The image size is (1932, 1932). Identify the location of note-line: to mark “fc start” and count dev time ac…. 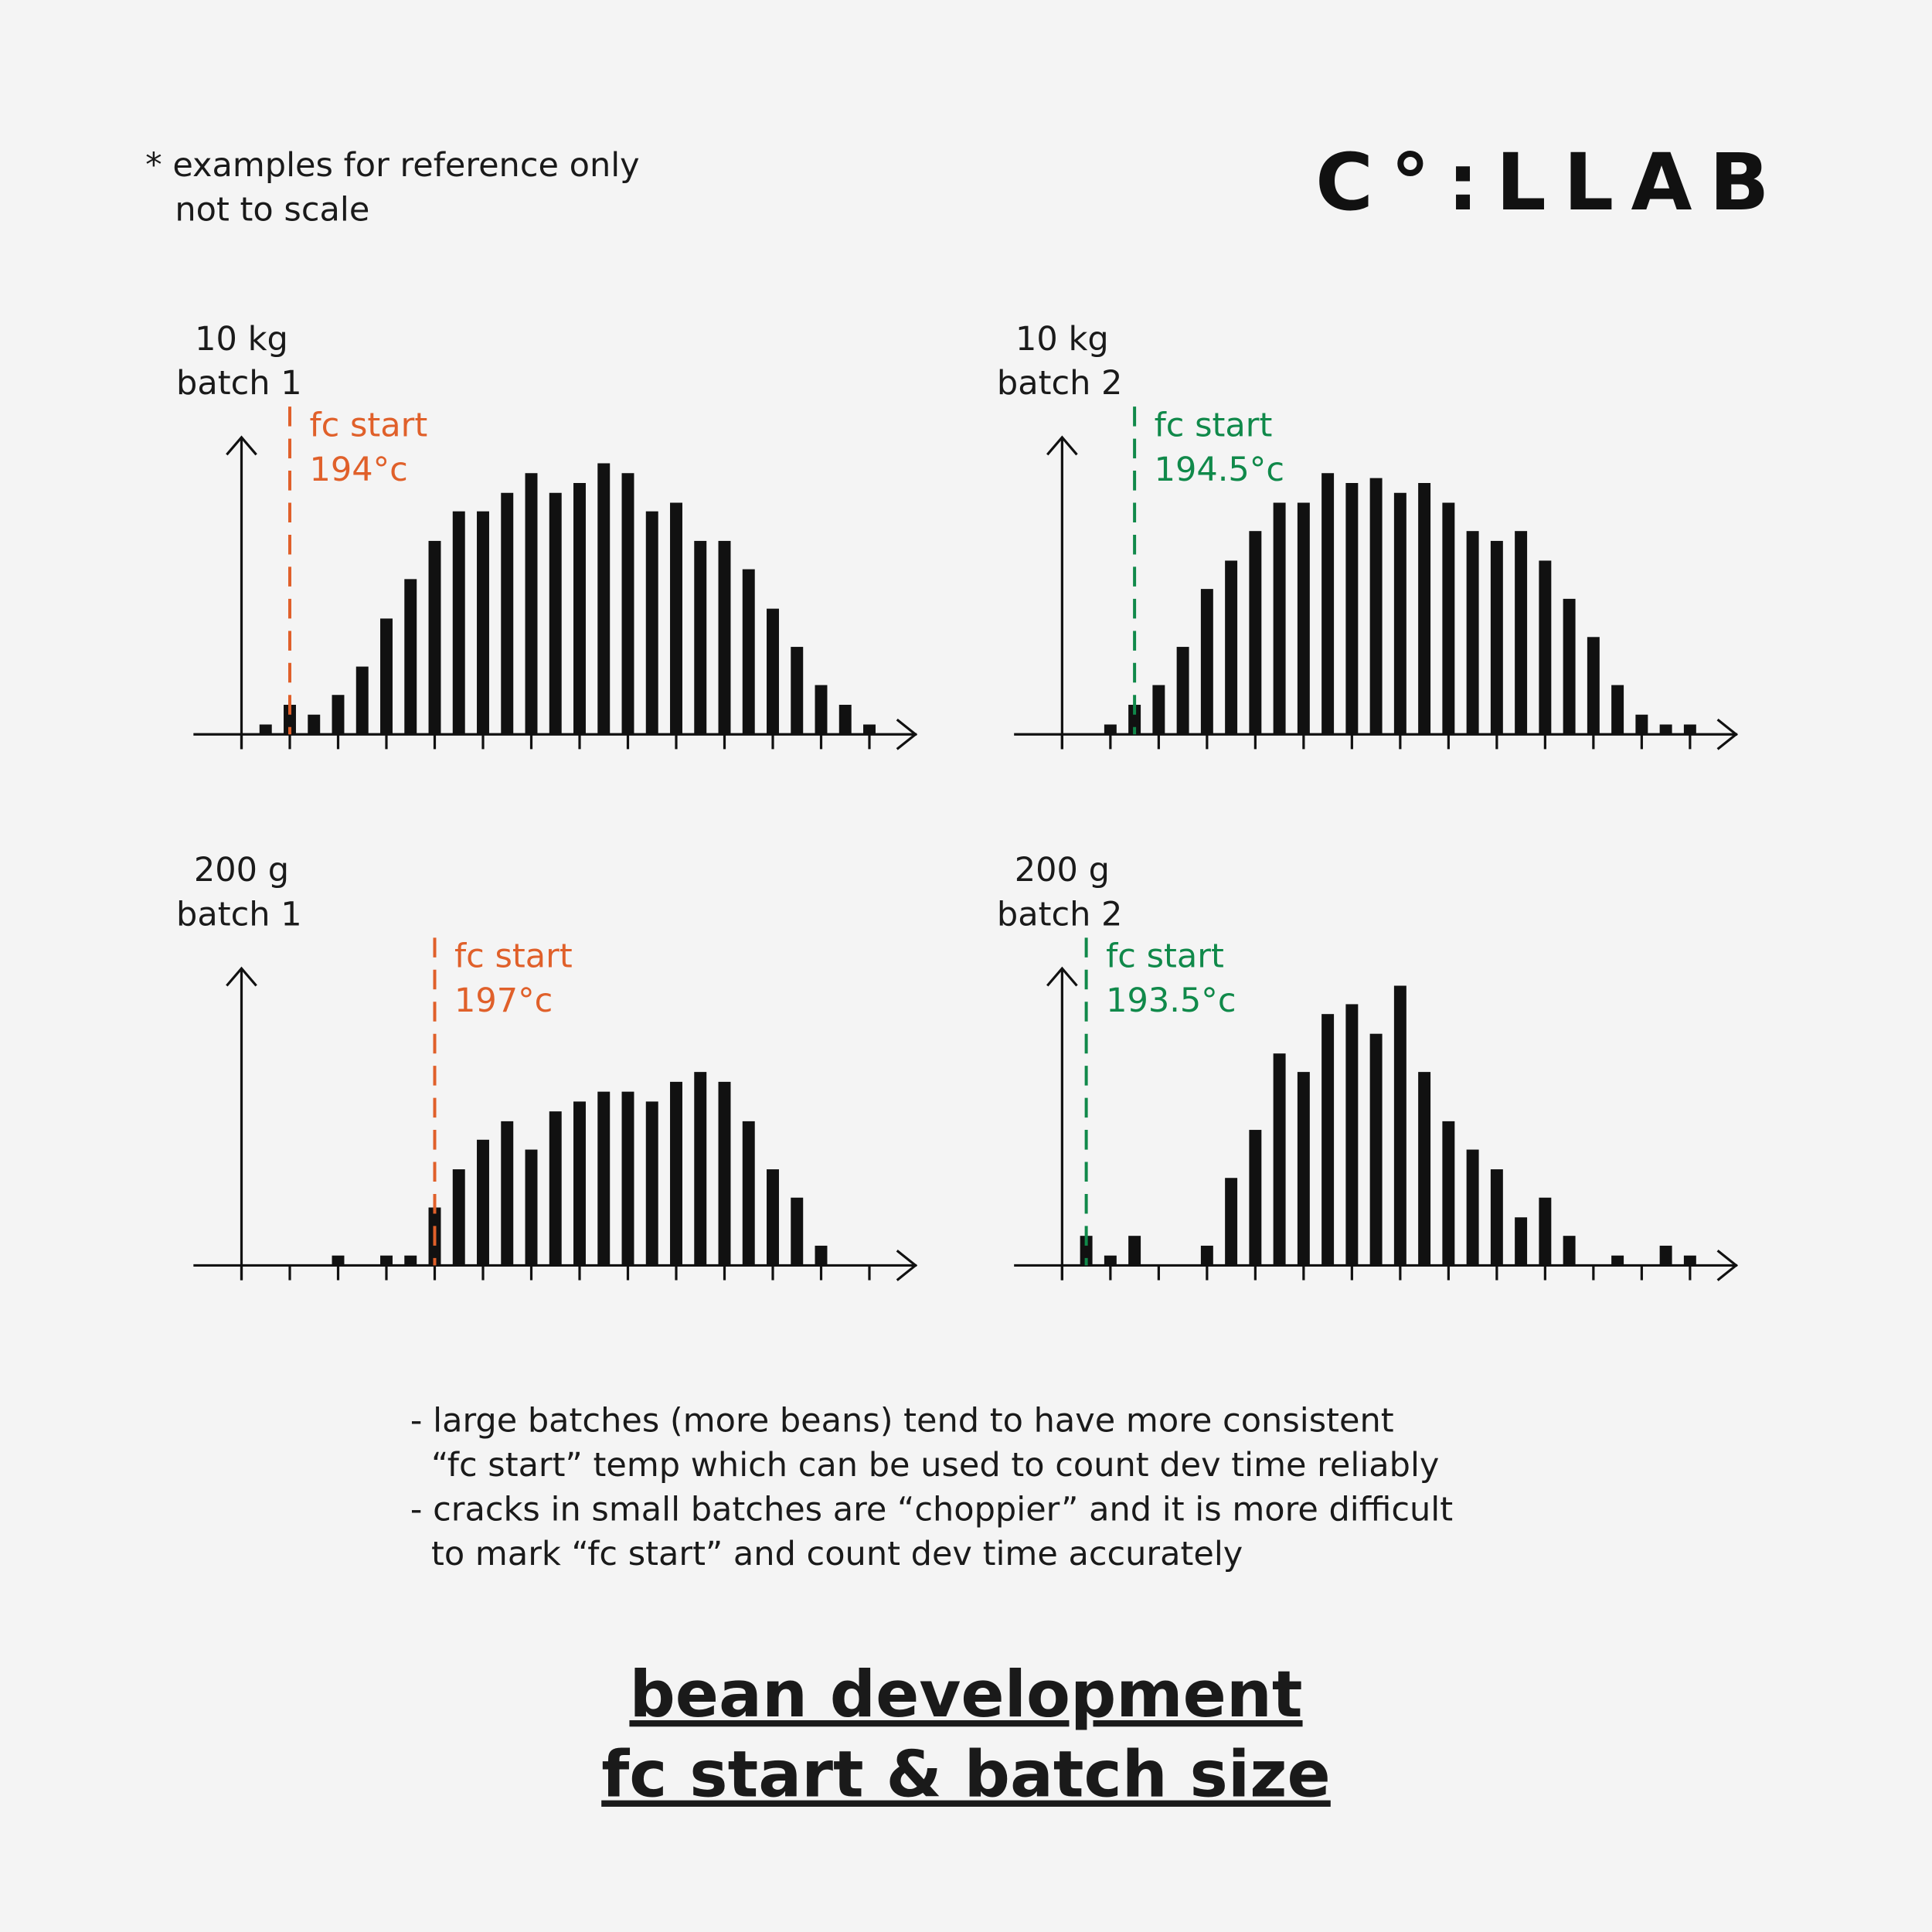
(837, 1554).